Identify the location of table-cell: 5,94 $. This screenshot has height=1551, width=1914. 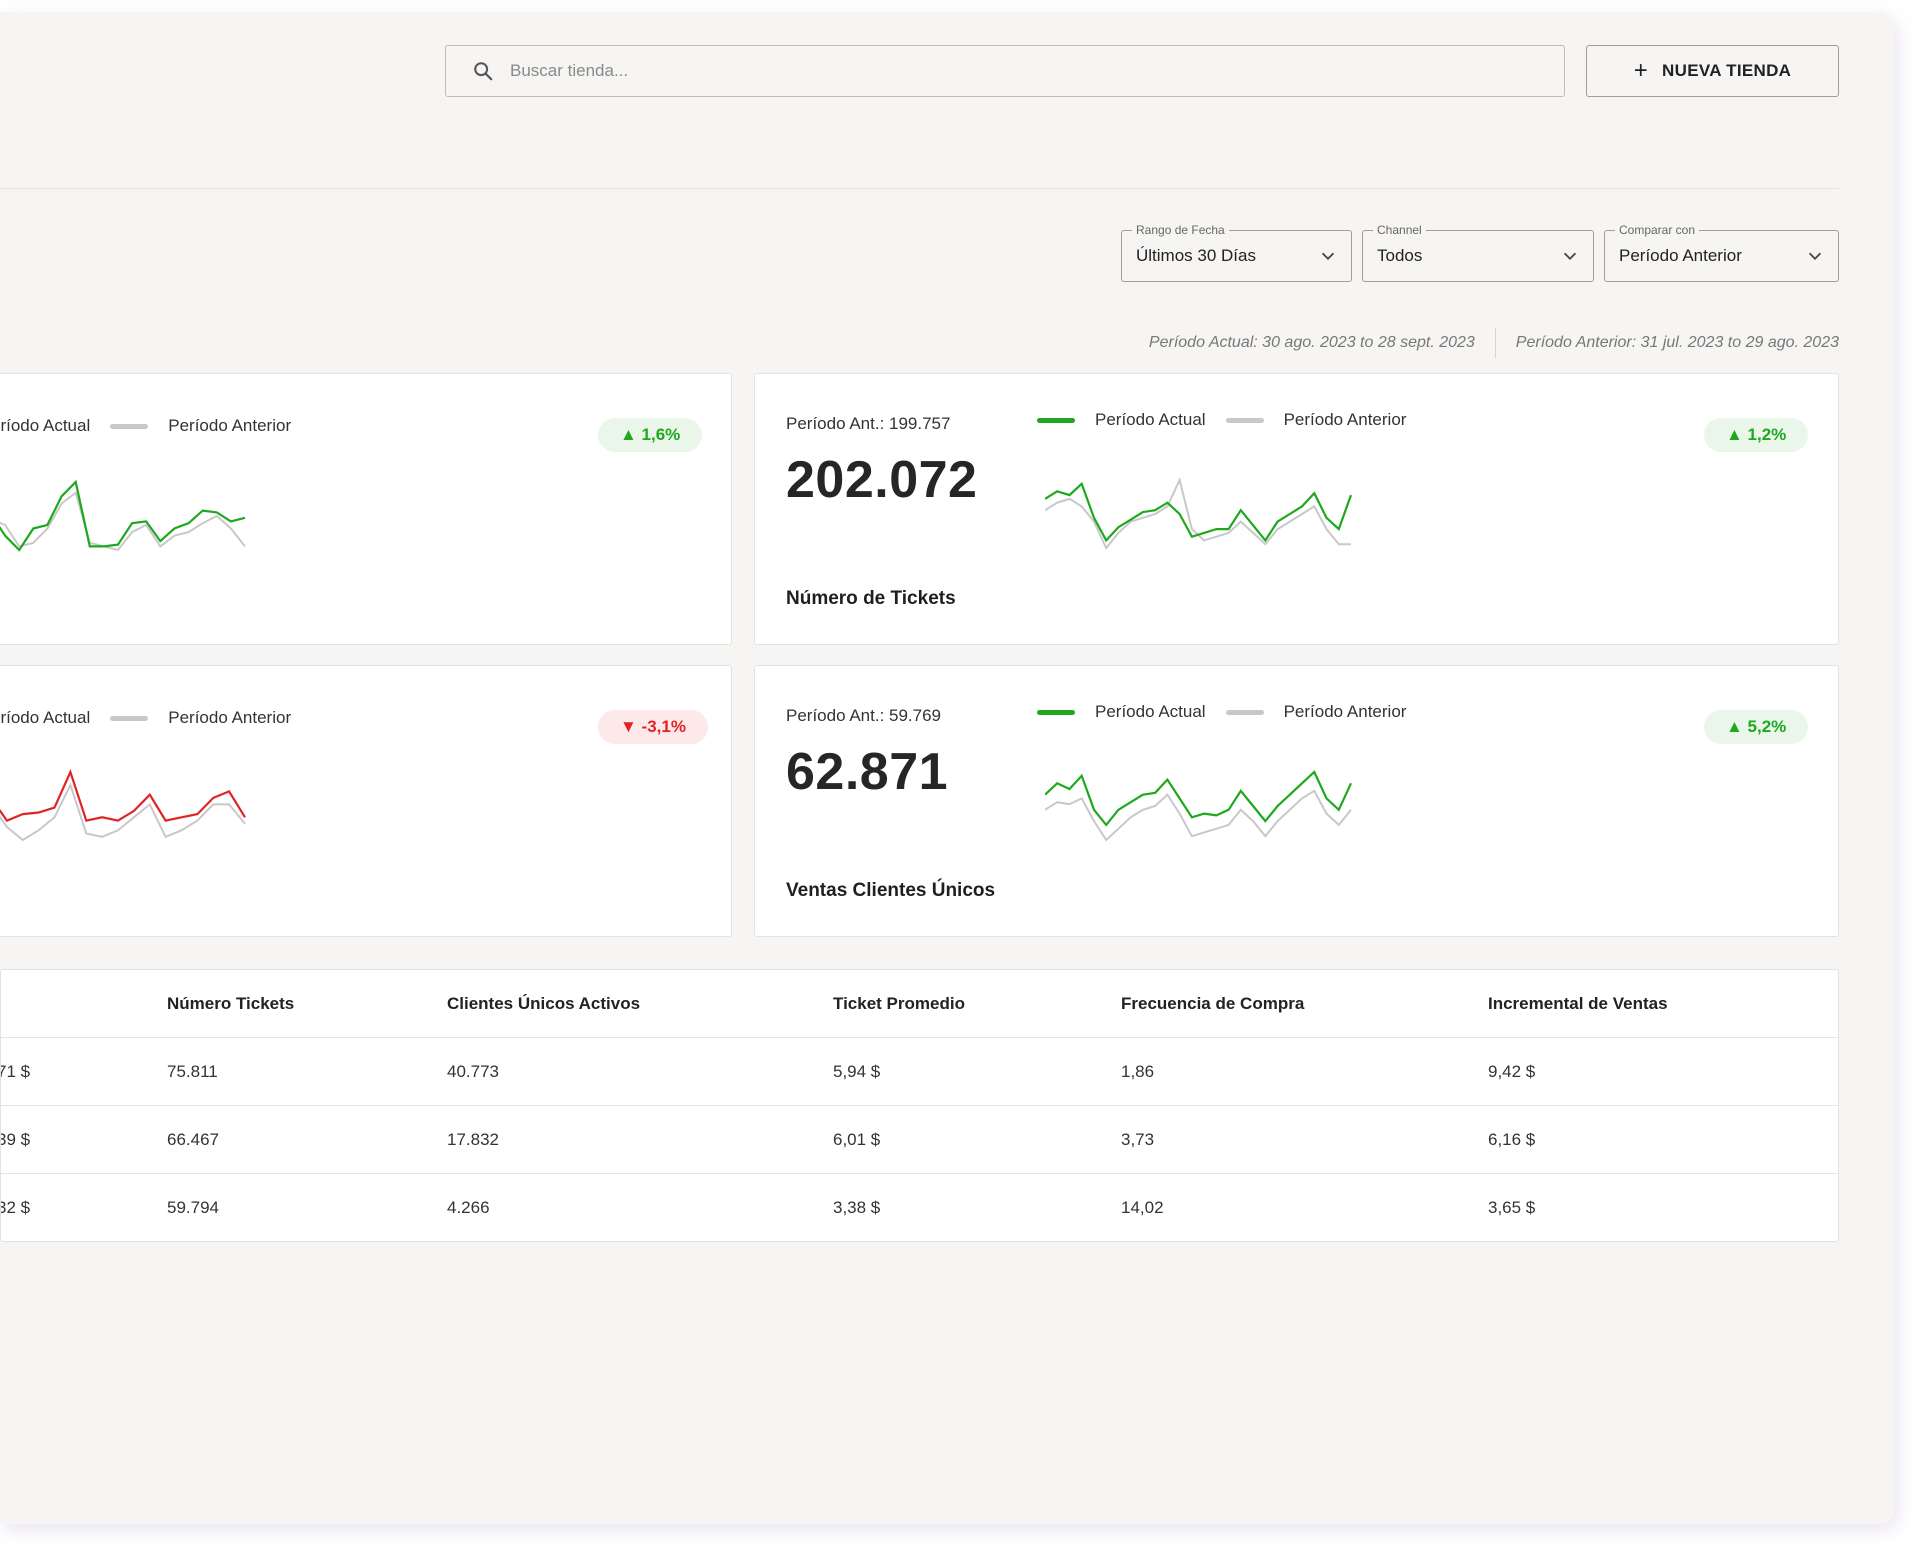
(857, 1071).